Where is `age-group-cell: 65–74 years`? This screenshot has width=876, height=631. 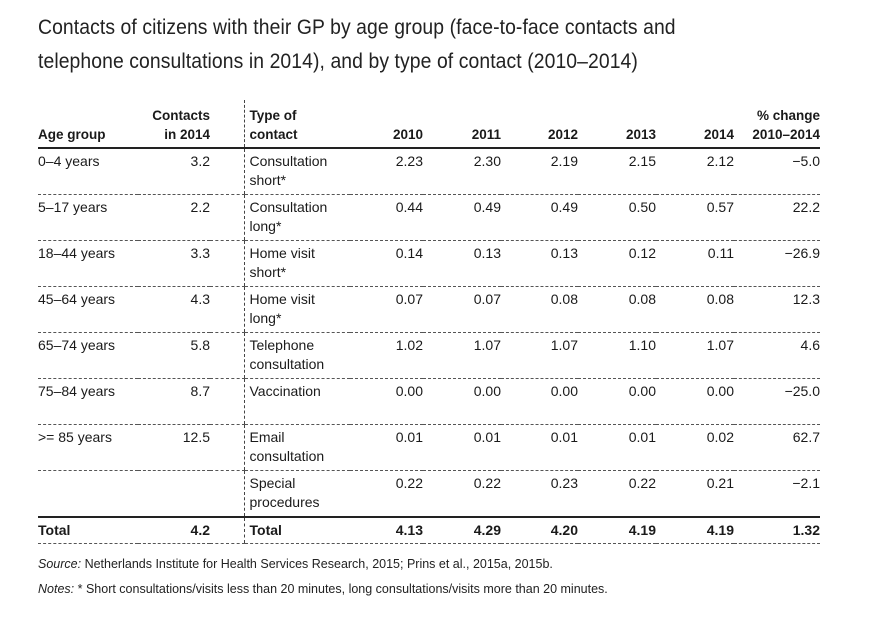 age-group-cell: 65–74 years is located at coordinates (88, 355).